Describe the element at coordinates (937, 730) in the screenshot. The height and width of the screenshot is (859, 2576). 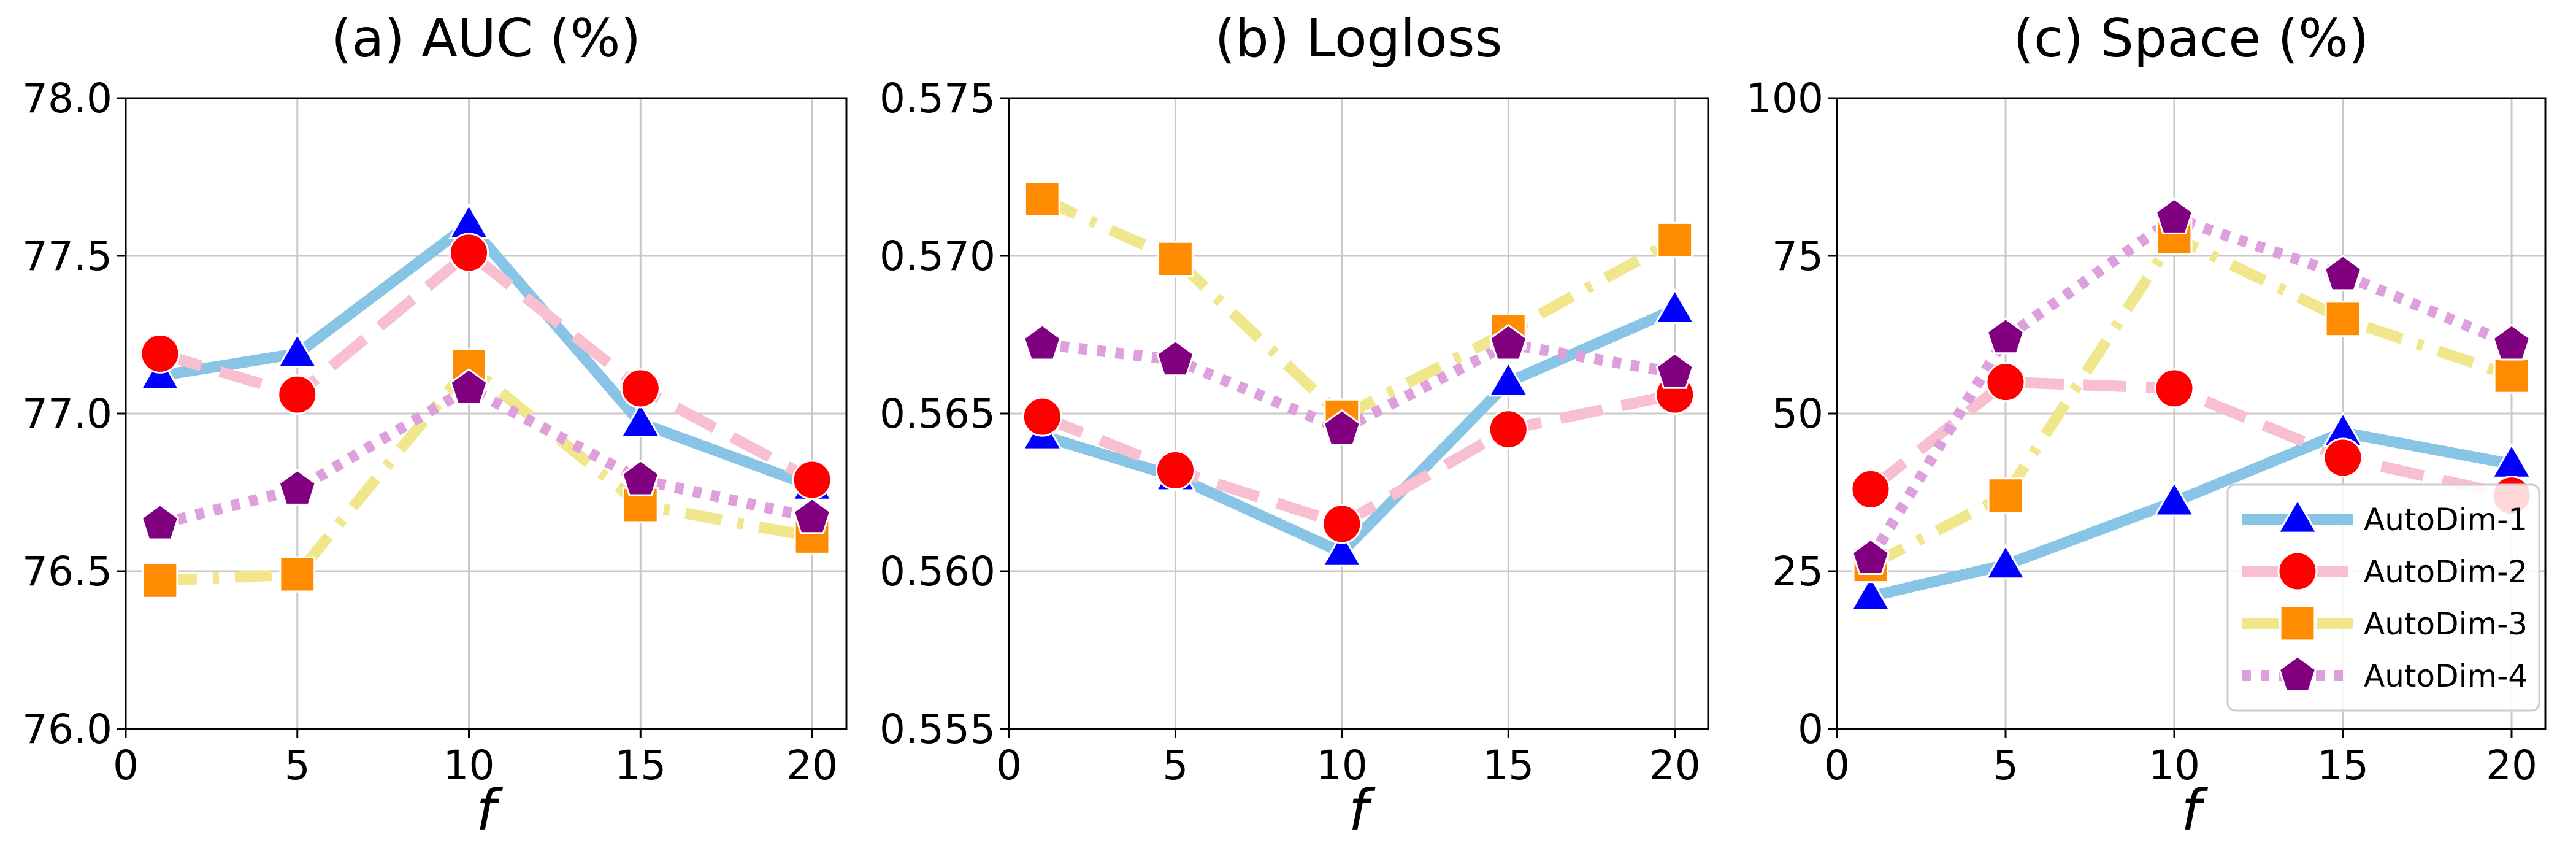
I see `y-tick-label: 0.555` at that location.